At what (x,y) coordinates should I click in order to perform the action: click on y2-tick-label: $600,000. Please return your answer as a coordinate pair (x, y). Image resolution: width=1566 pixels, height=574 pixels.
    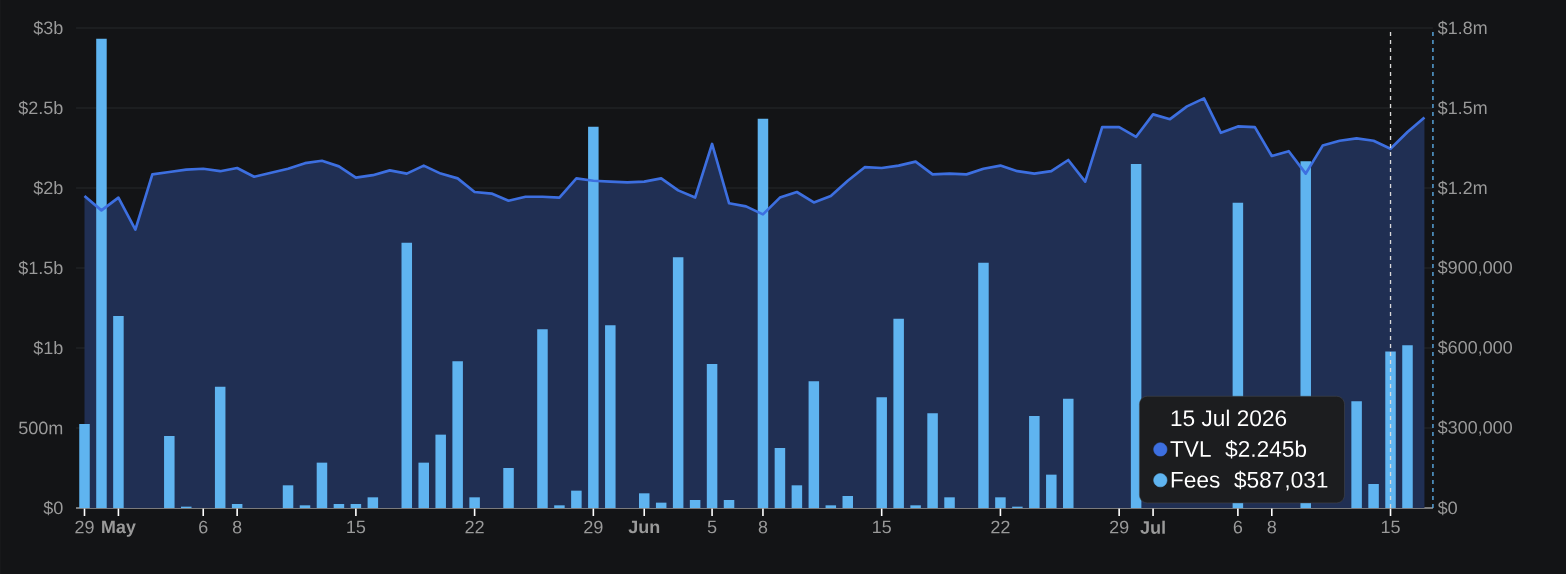
    Looking at the image, I should click on (1475, 348).